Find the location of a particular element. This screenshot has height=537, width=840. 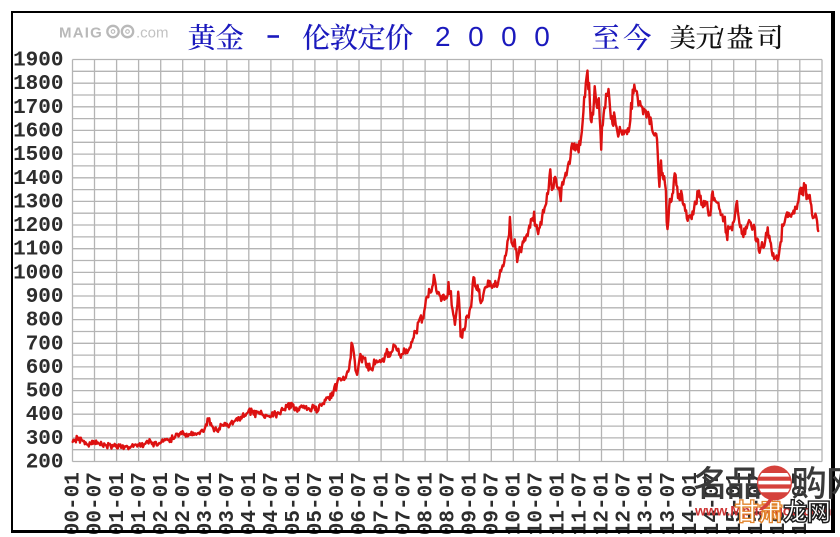

svg-text: .com is located at coordinates (152, 33).